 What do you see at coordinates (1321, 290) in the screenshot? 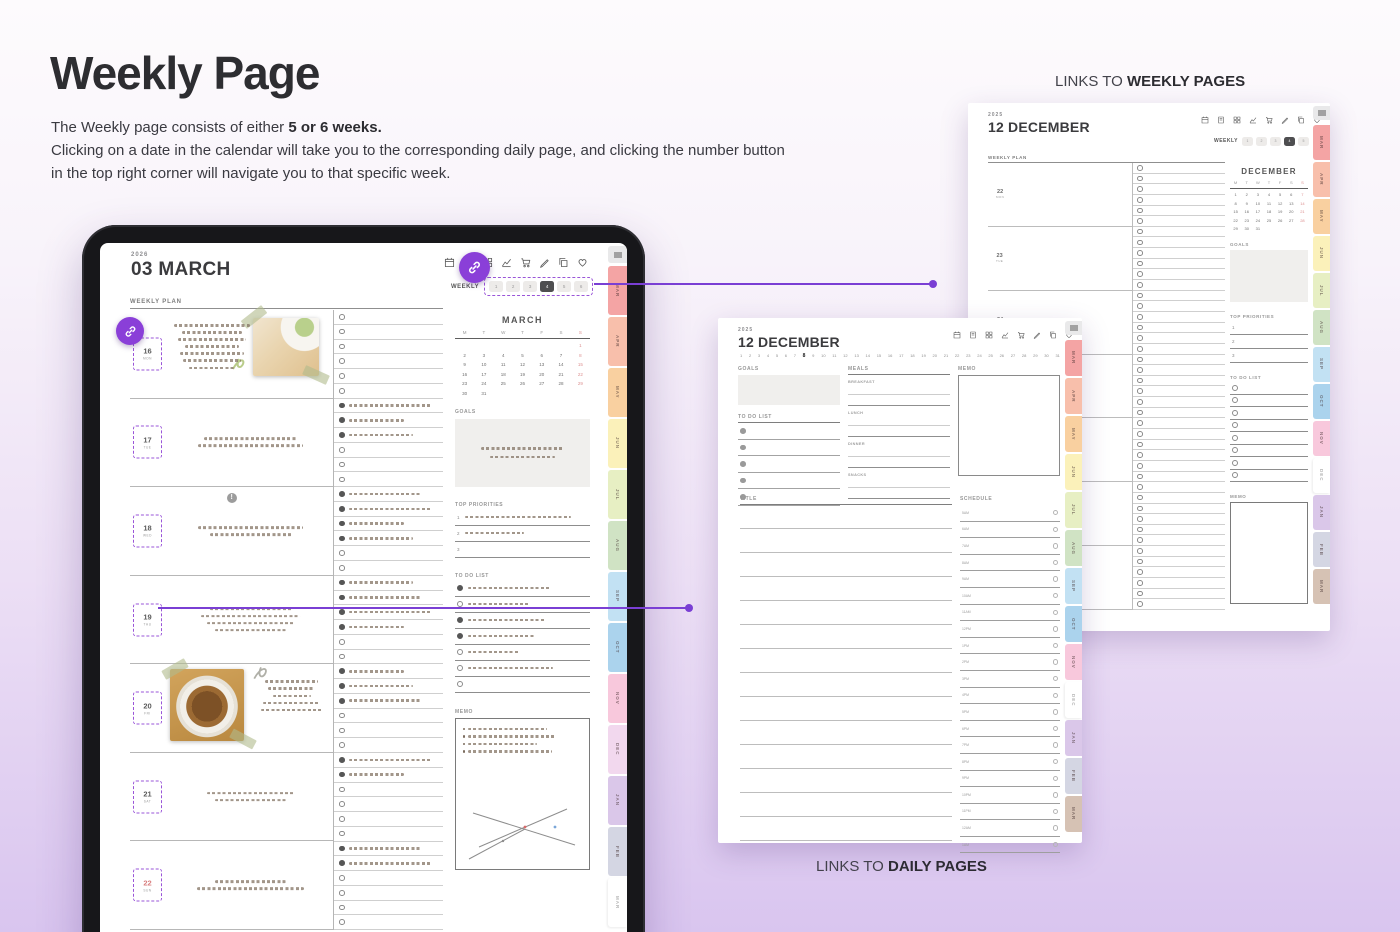
I see `month-tab-jul: JUL` at bounding box center [1321, 290].